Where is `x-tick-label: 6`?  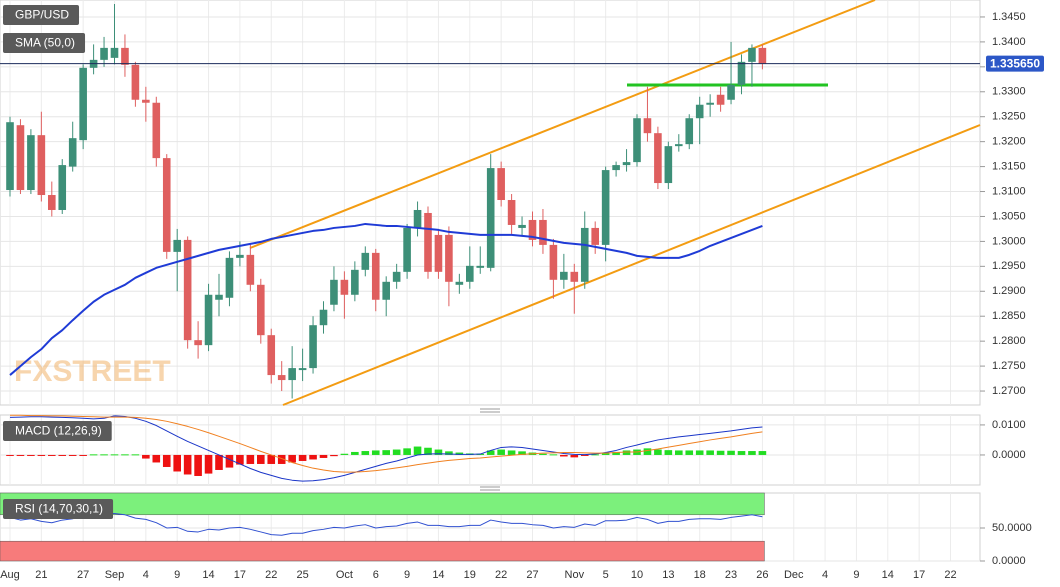
x-tick-label: 6 is located at coordinates (376, 575).